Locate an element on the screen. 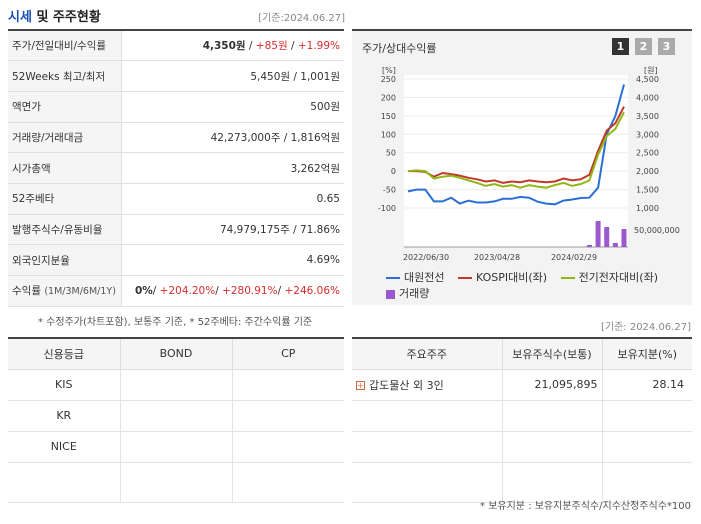 This screenshot has height=524, width=701. table-row: + 갑도물산 외 3인 21,095,895 28.14 is located at coordinates (522, 385).